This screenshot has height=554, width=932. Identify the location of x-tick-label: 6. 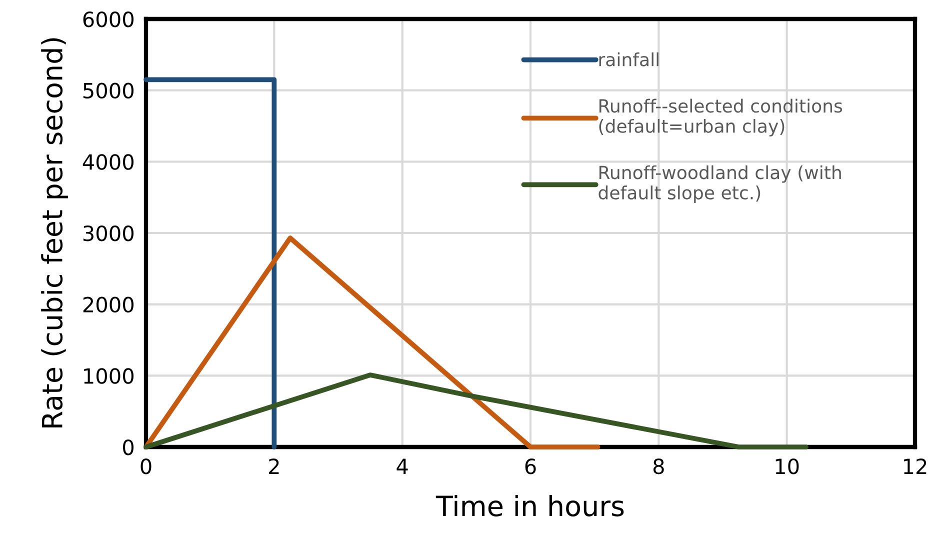
(530, 466).